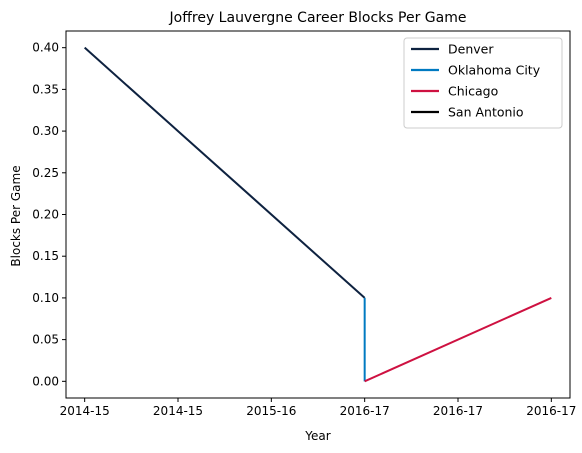 This screenshot has height=453, width=582. I want to click on legend-box, so click(483, 83).